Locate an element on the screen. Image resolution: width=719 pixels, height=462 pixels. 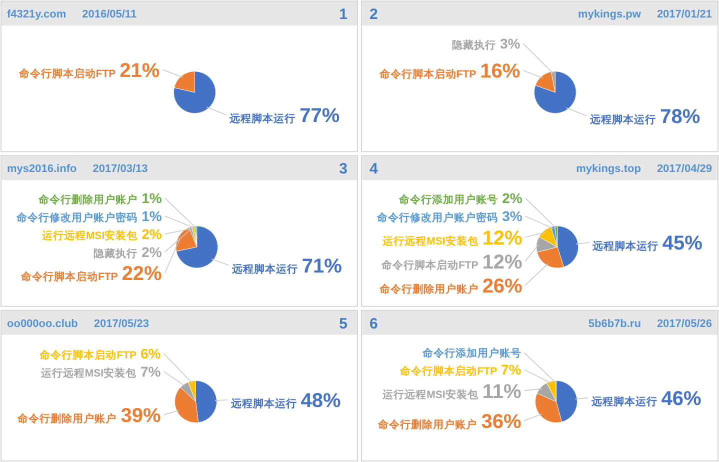
data-label: 36% is located at coordinates (501, 421).